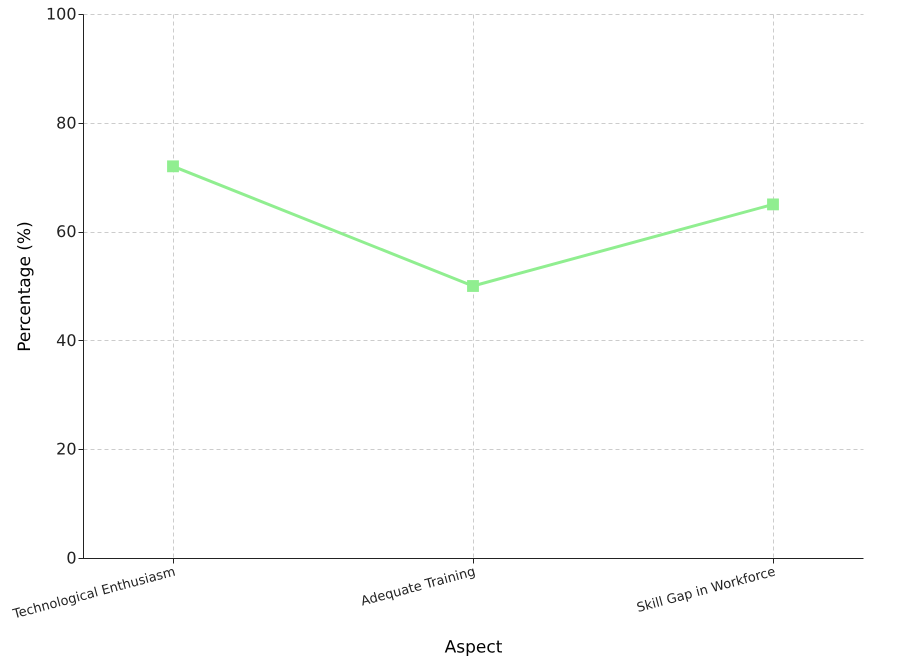  I want to click on y-tick-label: 20, so click(66, 449).